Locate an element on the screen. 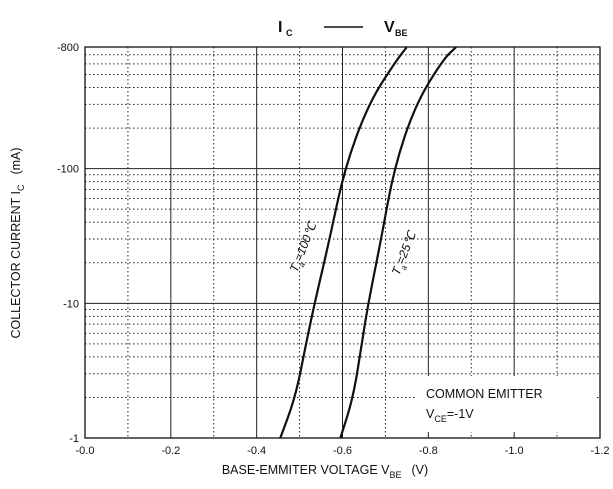  annotation-v: V is located at coordinates (430, 414).